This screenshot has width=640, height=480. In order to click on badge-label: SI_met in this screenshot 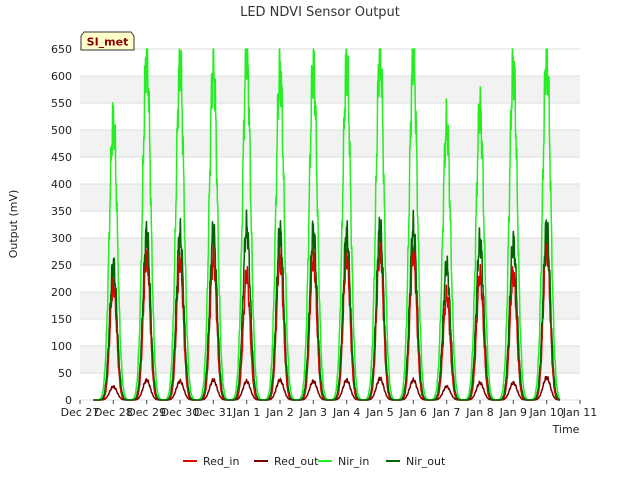, I will do `click(108, 42)`.